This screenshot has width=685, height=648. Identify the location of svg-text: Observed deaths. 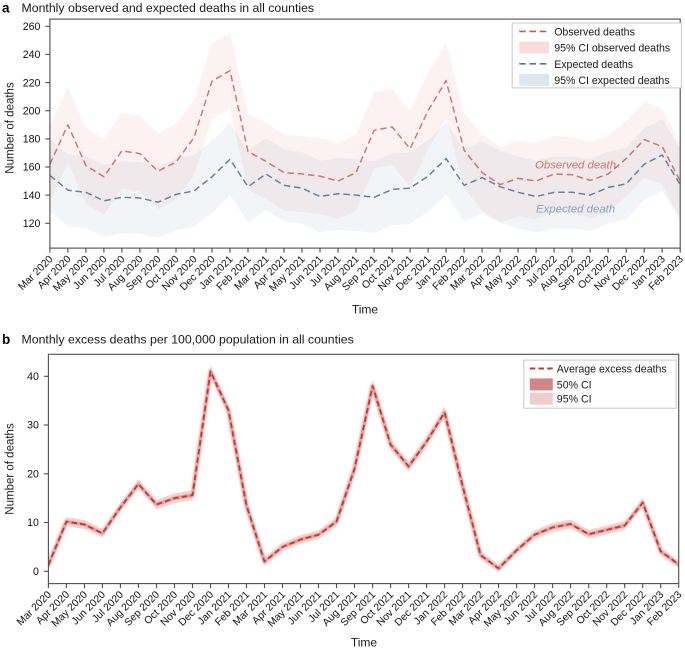
(594, 32).